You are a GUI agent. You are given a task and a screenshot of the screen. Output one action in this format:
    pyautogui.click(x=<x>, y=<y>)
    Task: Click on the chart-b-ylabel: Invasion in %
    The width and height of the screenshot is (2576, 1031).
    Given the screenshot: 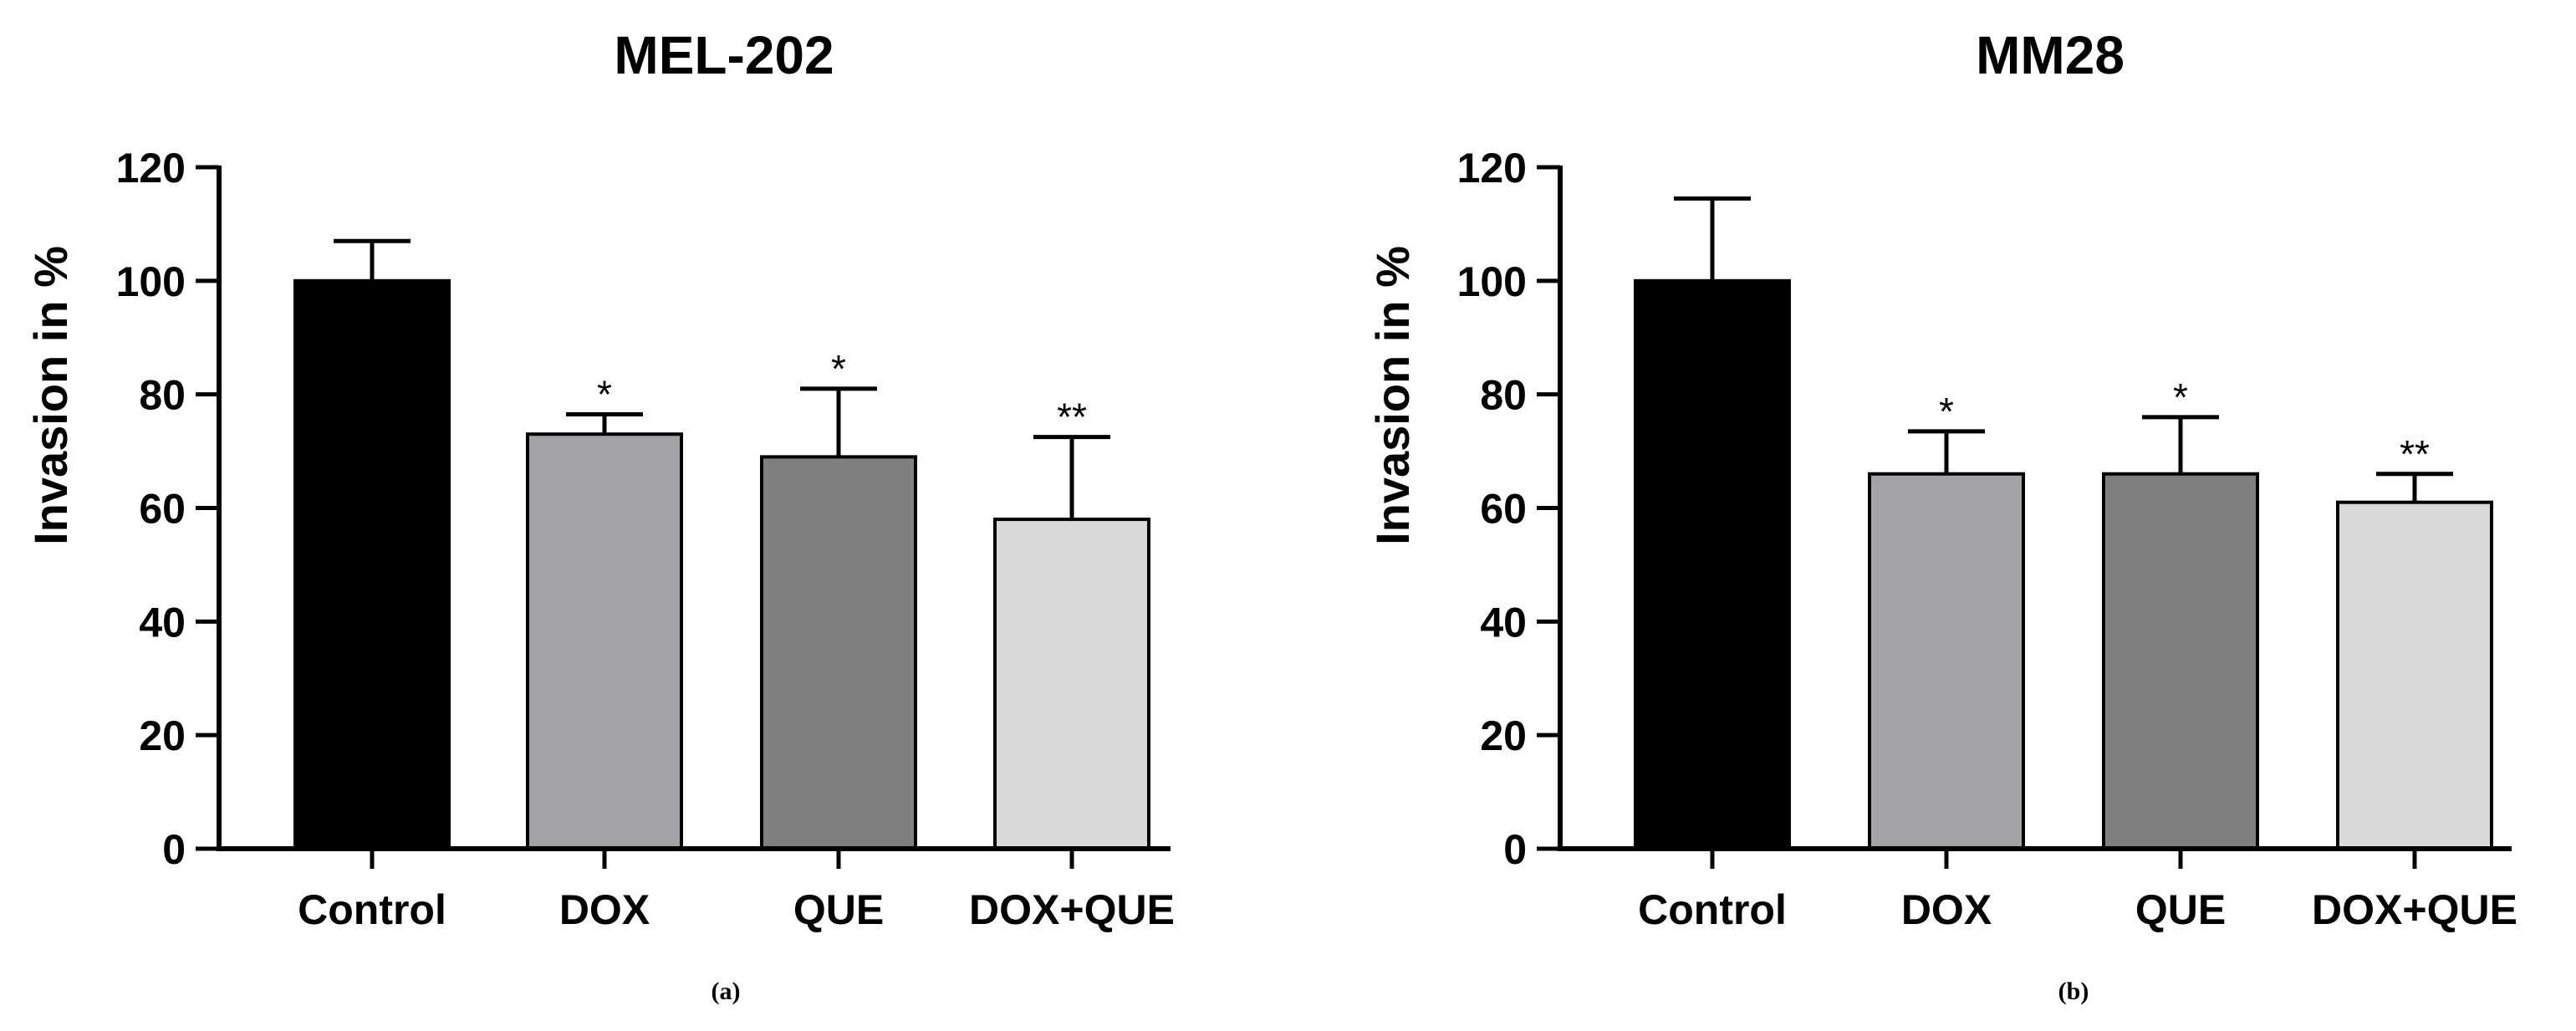 What is the action you would take?
    pyautogui.click(x=1392, y=395)
    